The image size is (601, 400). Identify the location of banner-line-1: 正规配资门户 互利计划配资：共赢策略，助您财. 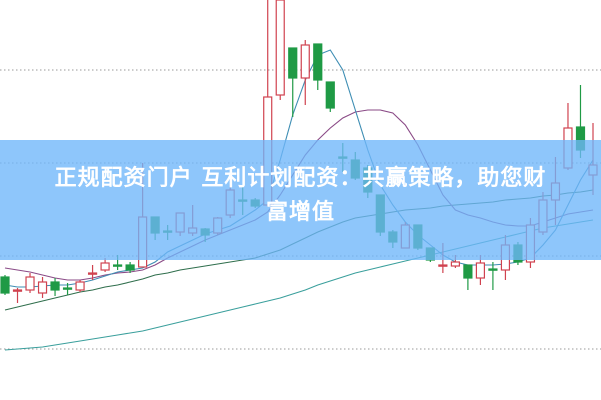
(300, 178).